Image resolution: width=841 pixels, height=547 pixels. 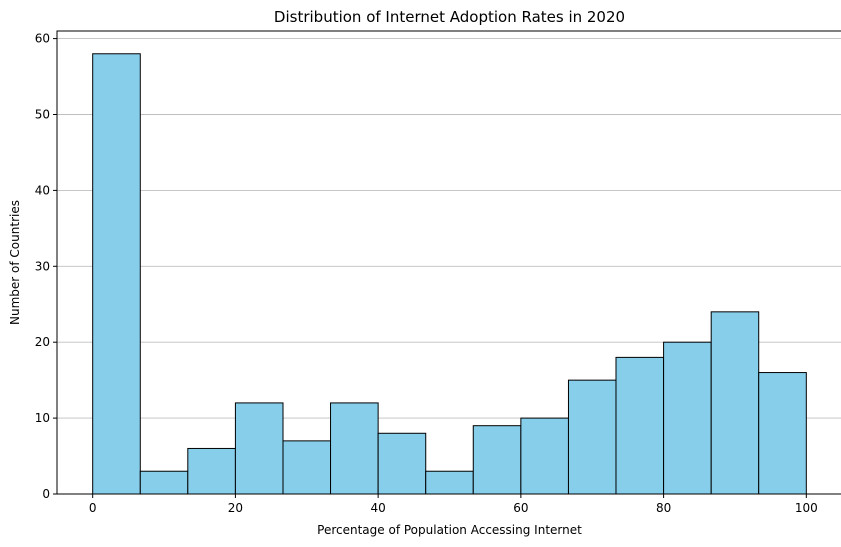 I want to click on y-tick-label-0: 0, so click(x=46, y=494).